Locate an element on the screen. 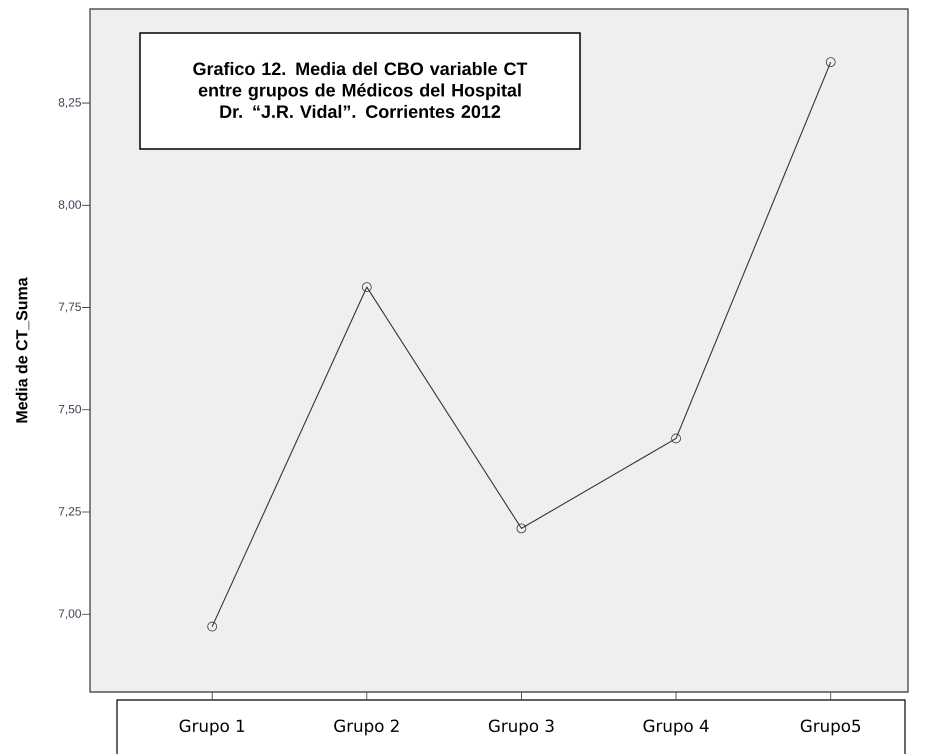 This screenshot has height=754, width=939. x-tick-label: Grupo5 is located at coordinates (830, 728).